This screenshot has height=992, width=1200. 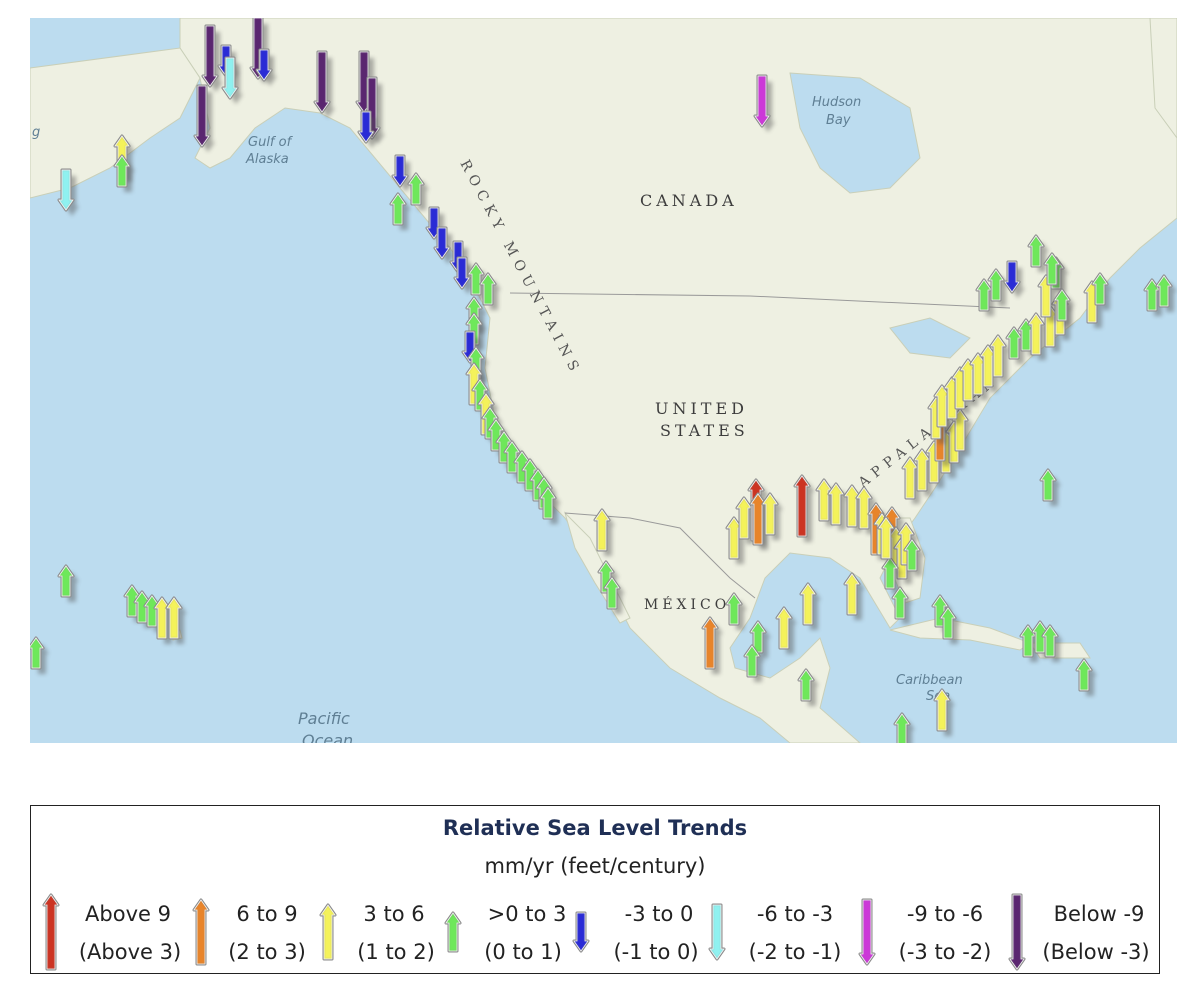 I want to click on up-arrow-green-icon, so click(x=453, y=932).